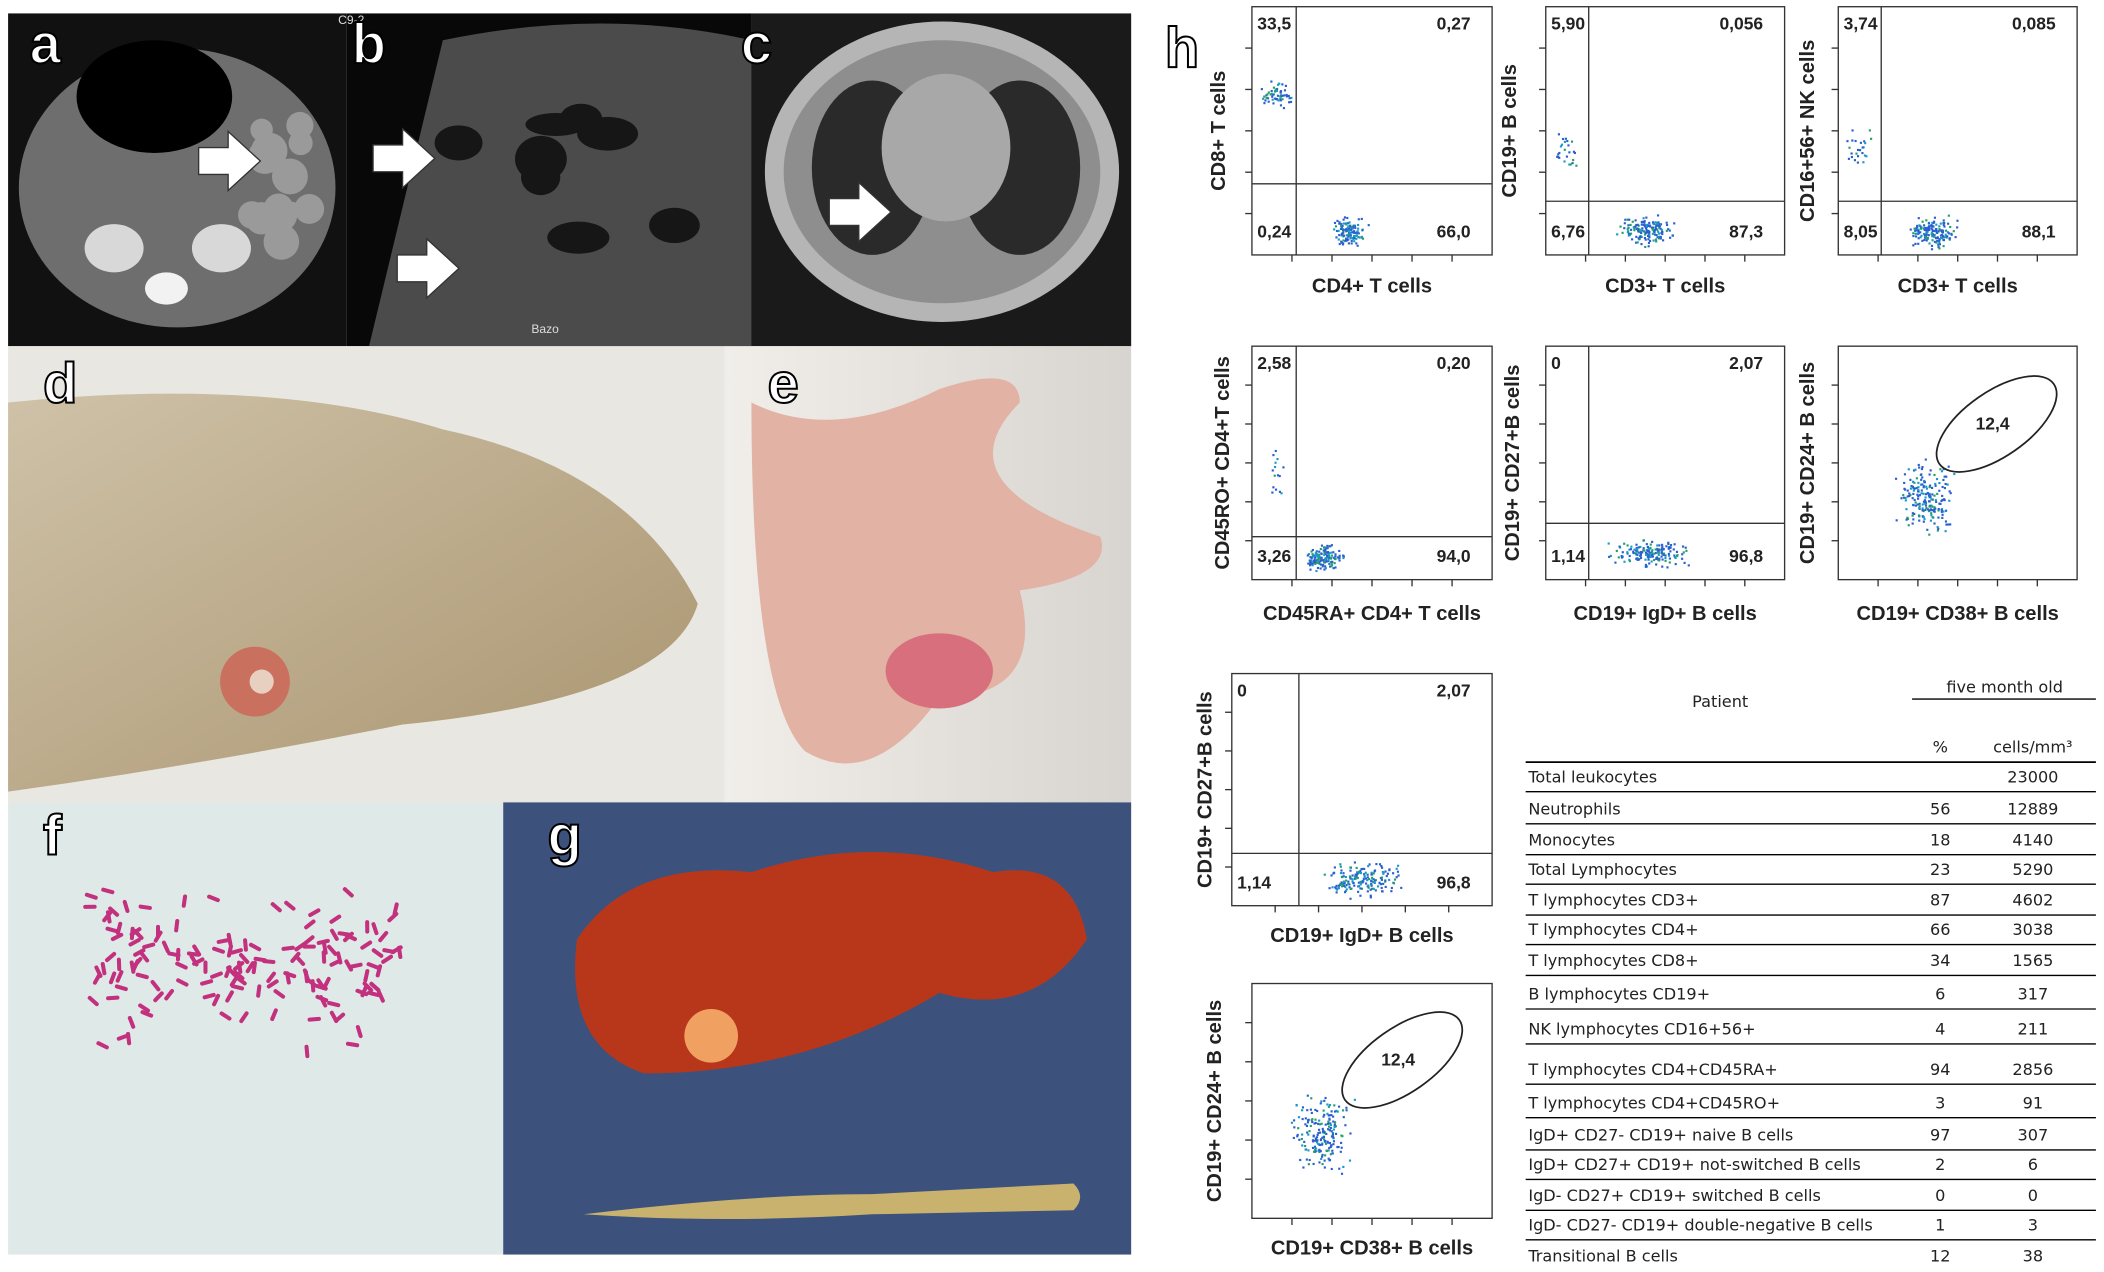 This screenshot has width=2104, height=1272. I want to click on bowel, so click(289, 176).